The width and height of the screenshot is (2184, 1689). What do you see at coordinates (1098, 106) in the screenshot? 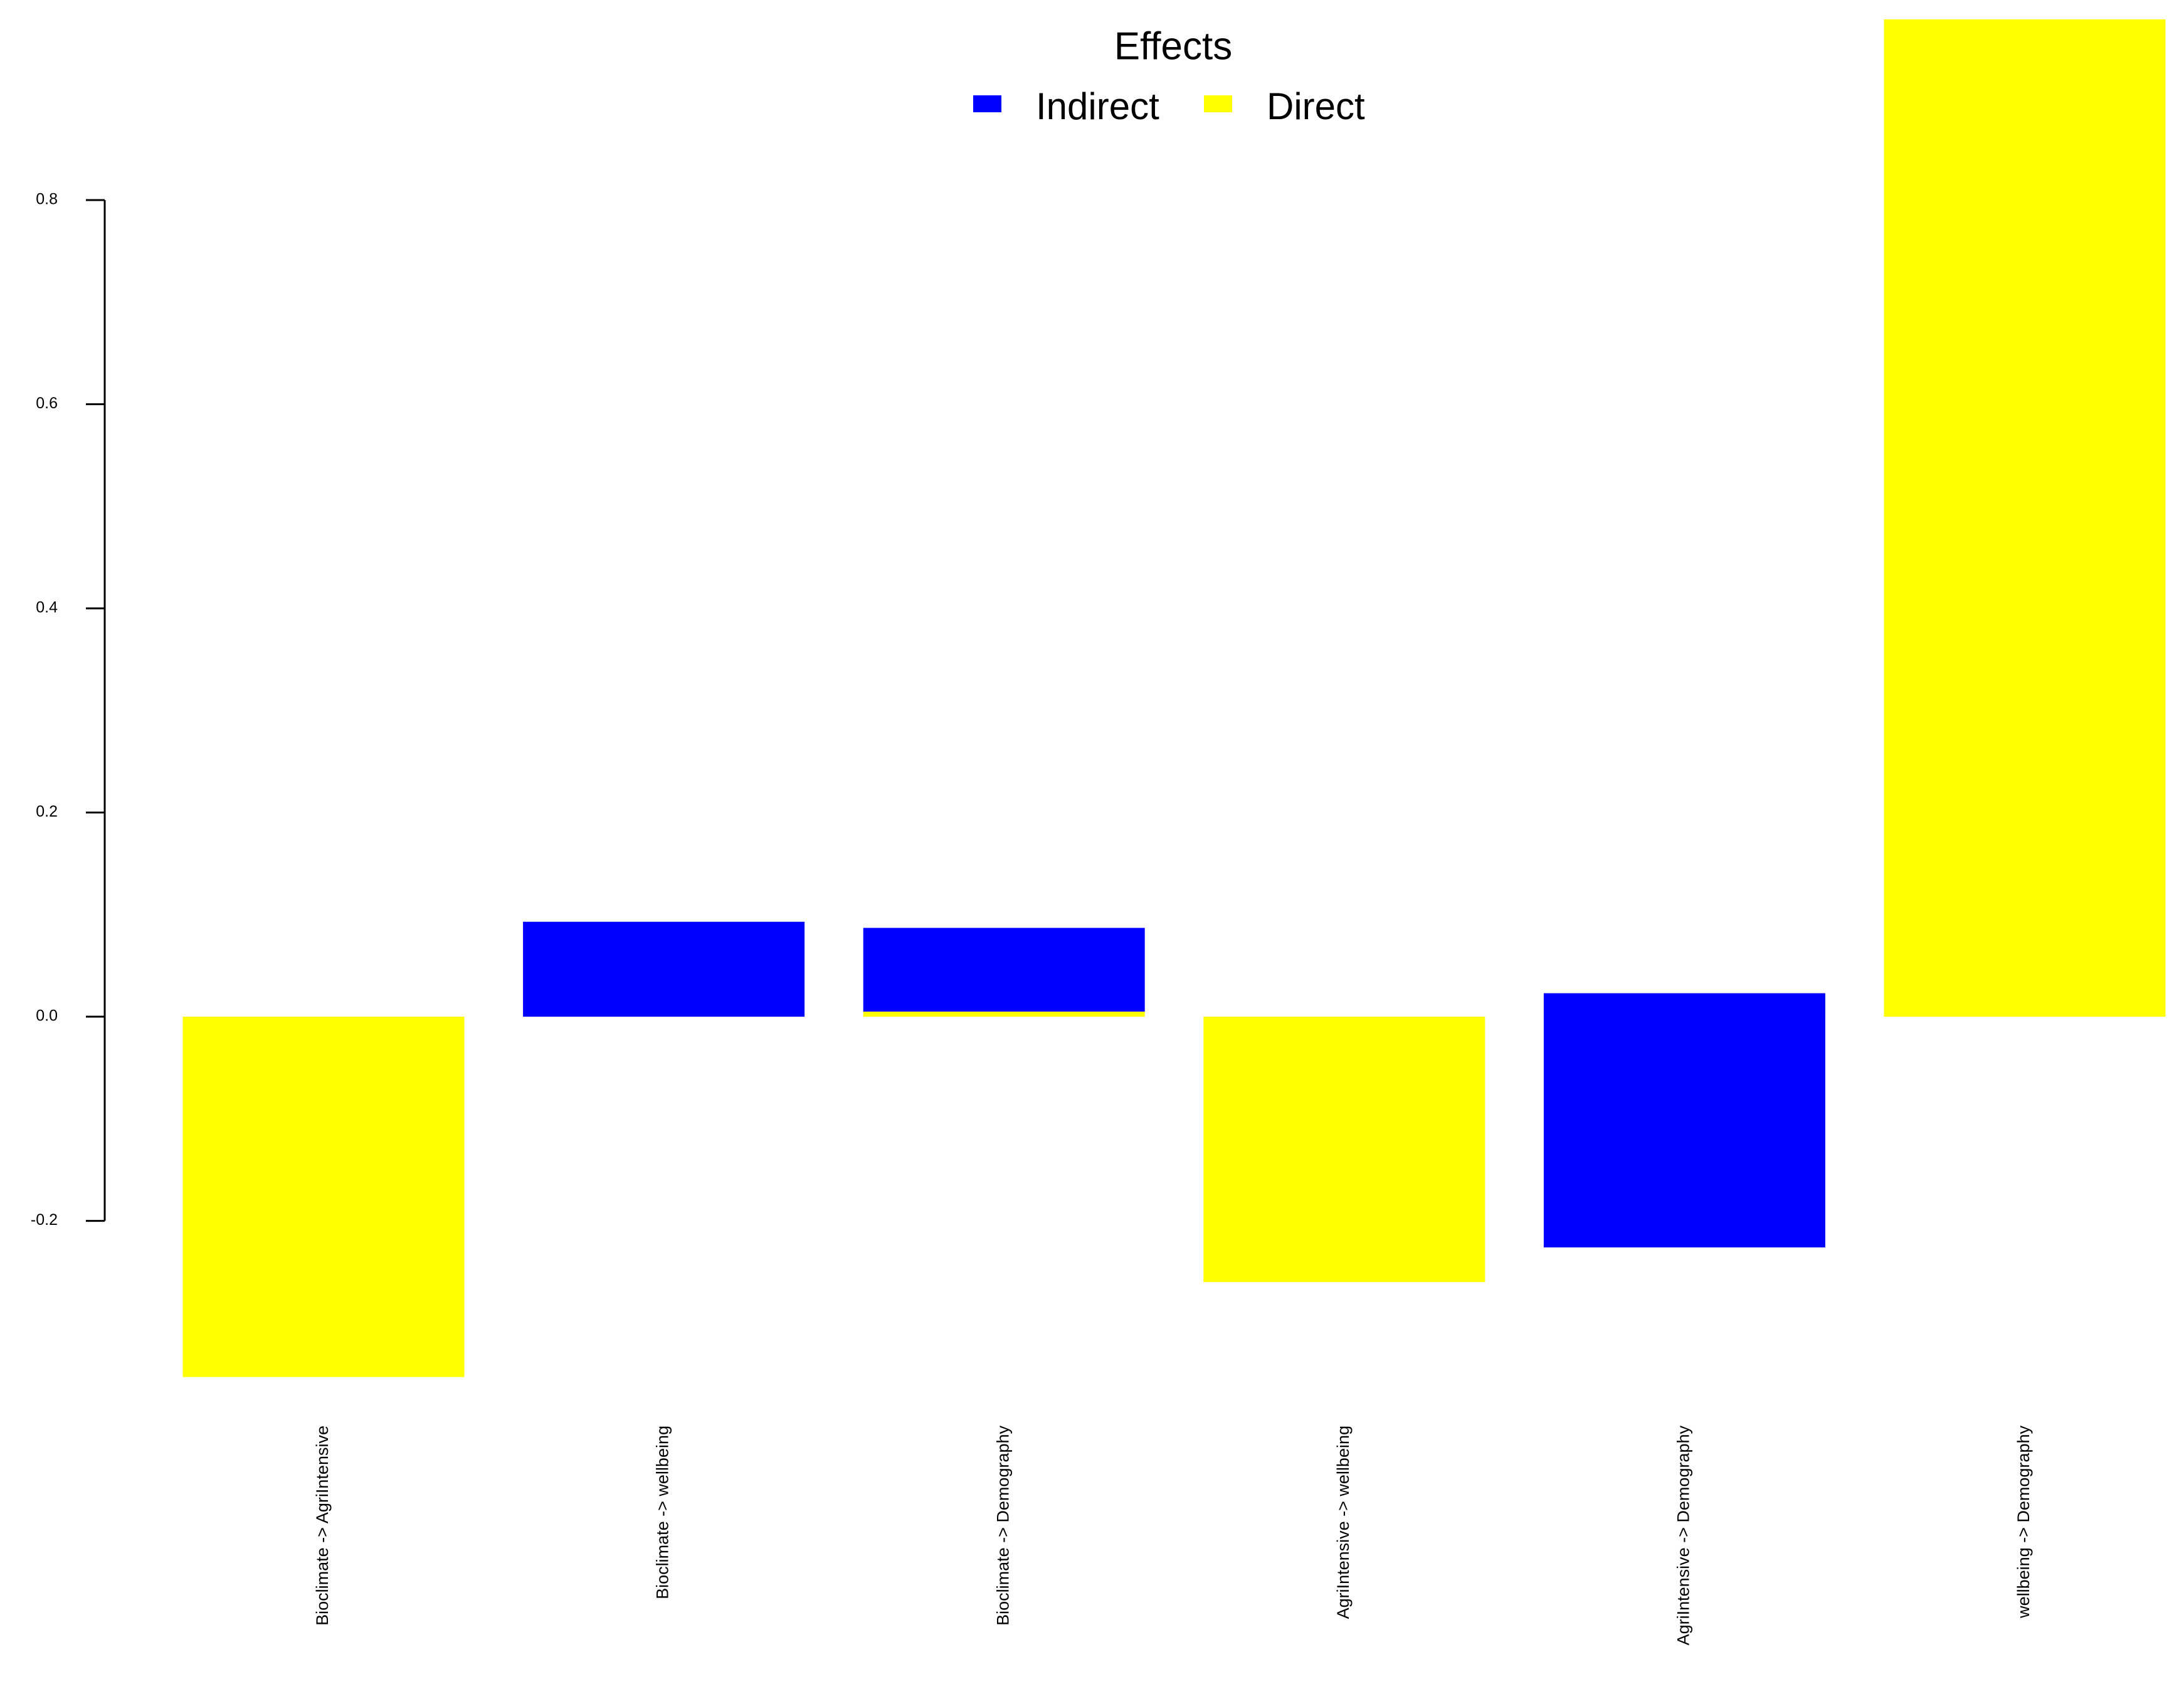
I see `legend-label: Indirect` at bounding box center [1098, 106].